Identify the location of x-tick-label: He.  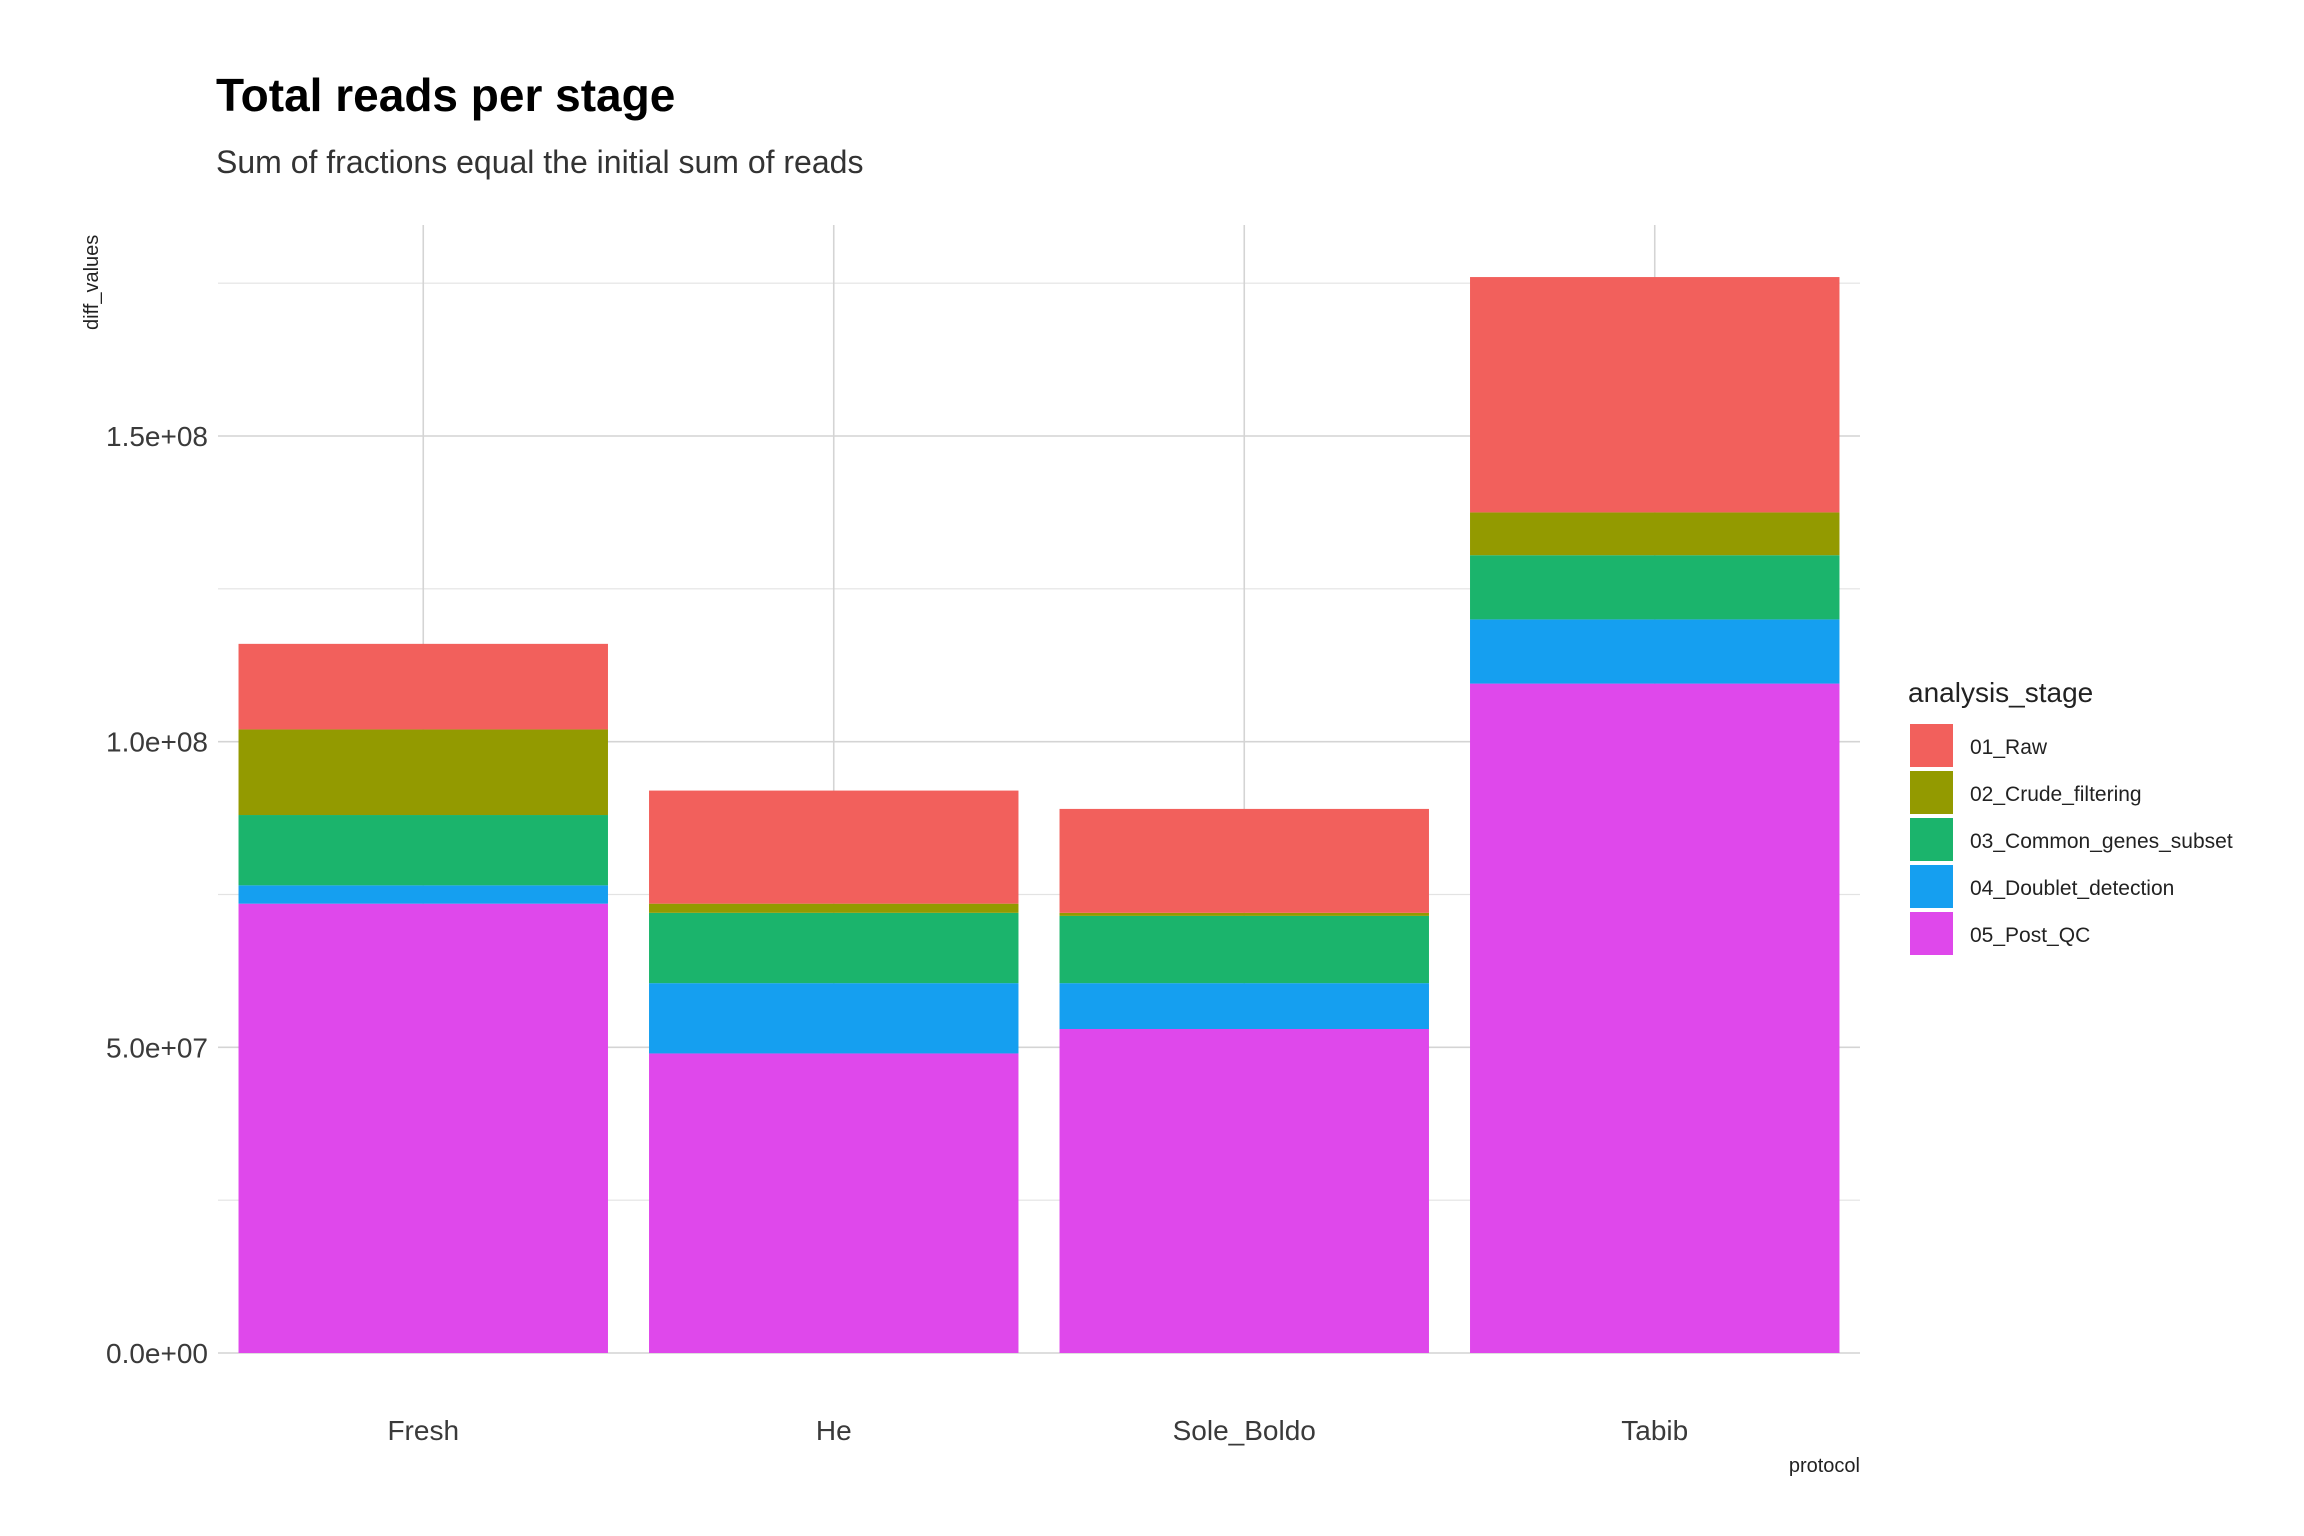
(834, 1430).